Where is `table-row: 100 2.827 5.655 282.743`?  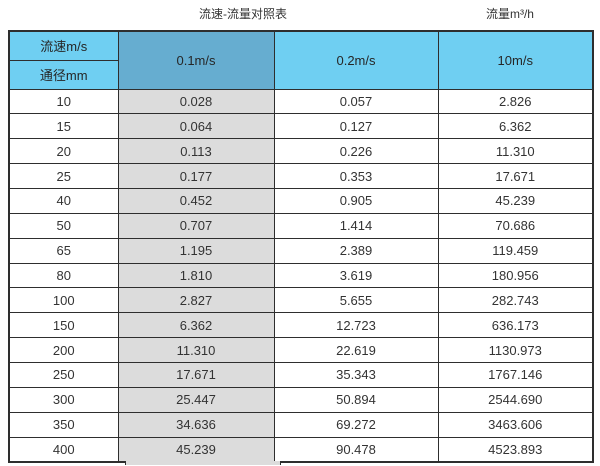
table-row: 100 2.827 5.655 282.743 is located at coordinates (301, 300).